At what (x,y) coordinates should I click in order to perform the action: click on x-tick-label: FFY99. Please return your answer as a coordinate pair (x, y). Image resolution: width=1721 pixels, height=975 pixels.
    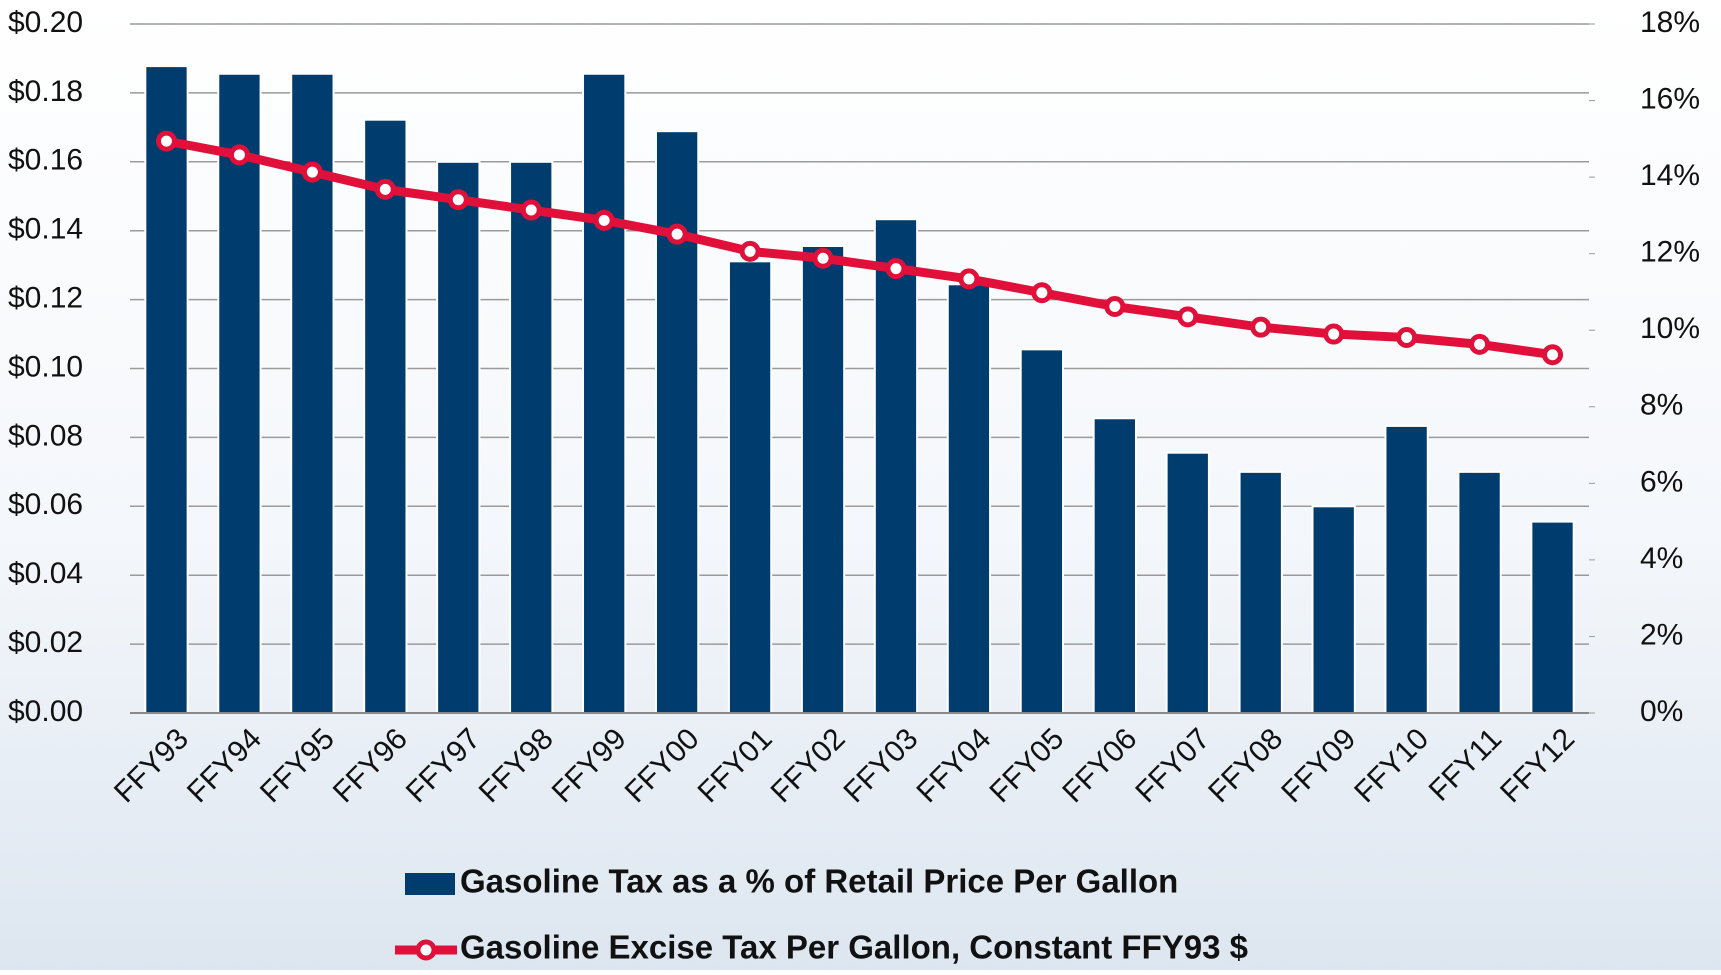
    Looking at the image, I should click on (589, 765).